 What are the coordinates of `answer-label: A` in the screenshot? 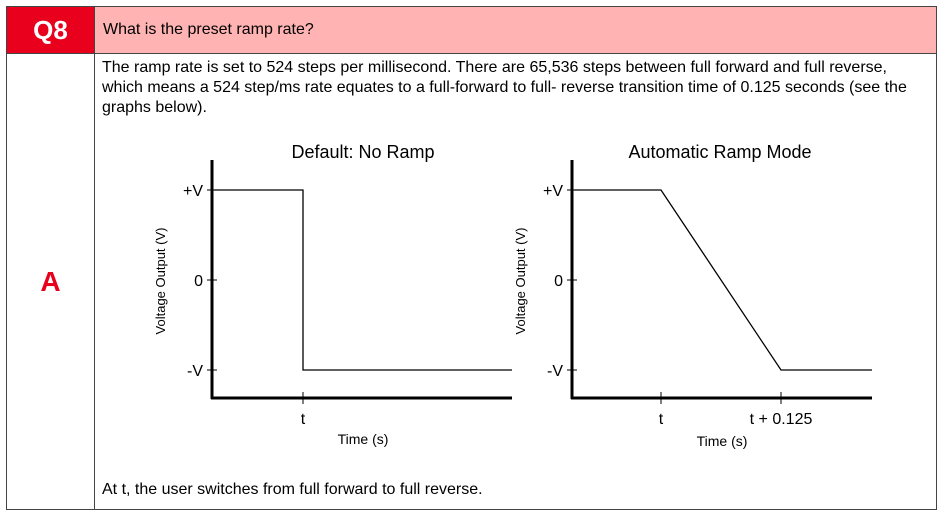 It's located at (50, 281).